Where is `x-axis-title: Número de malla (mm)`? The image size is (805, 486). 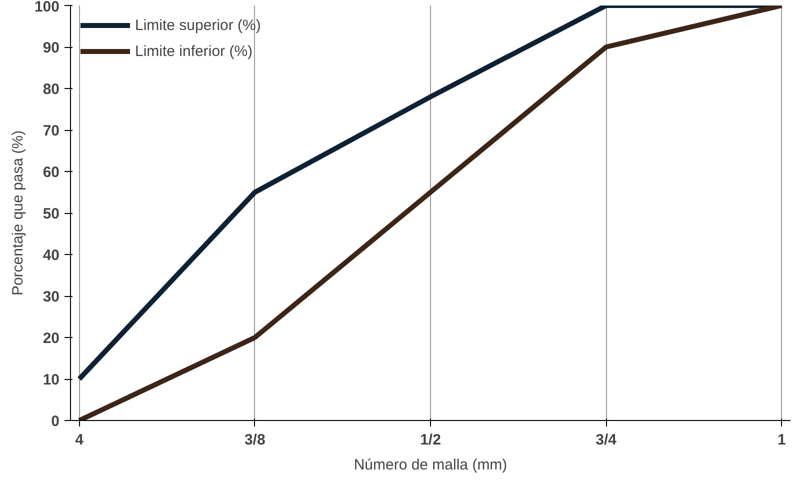 x-axis-title: Número de malla (mm) is located at coordinates (431, 465).